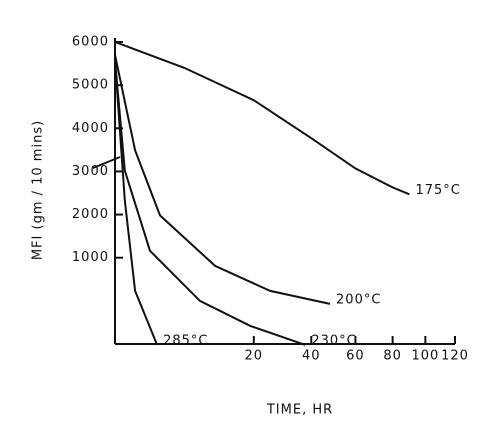 This screenshot has width=500, height=435. What do you see at coordinates (90, 214) in the screenshot?
I see `y-tick-label: 2000` at bounding box center [90, 214].